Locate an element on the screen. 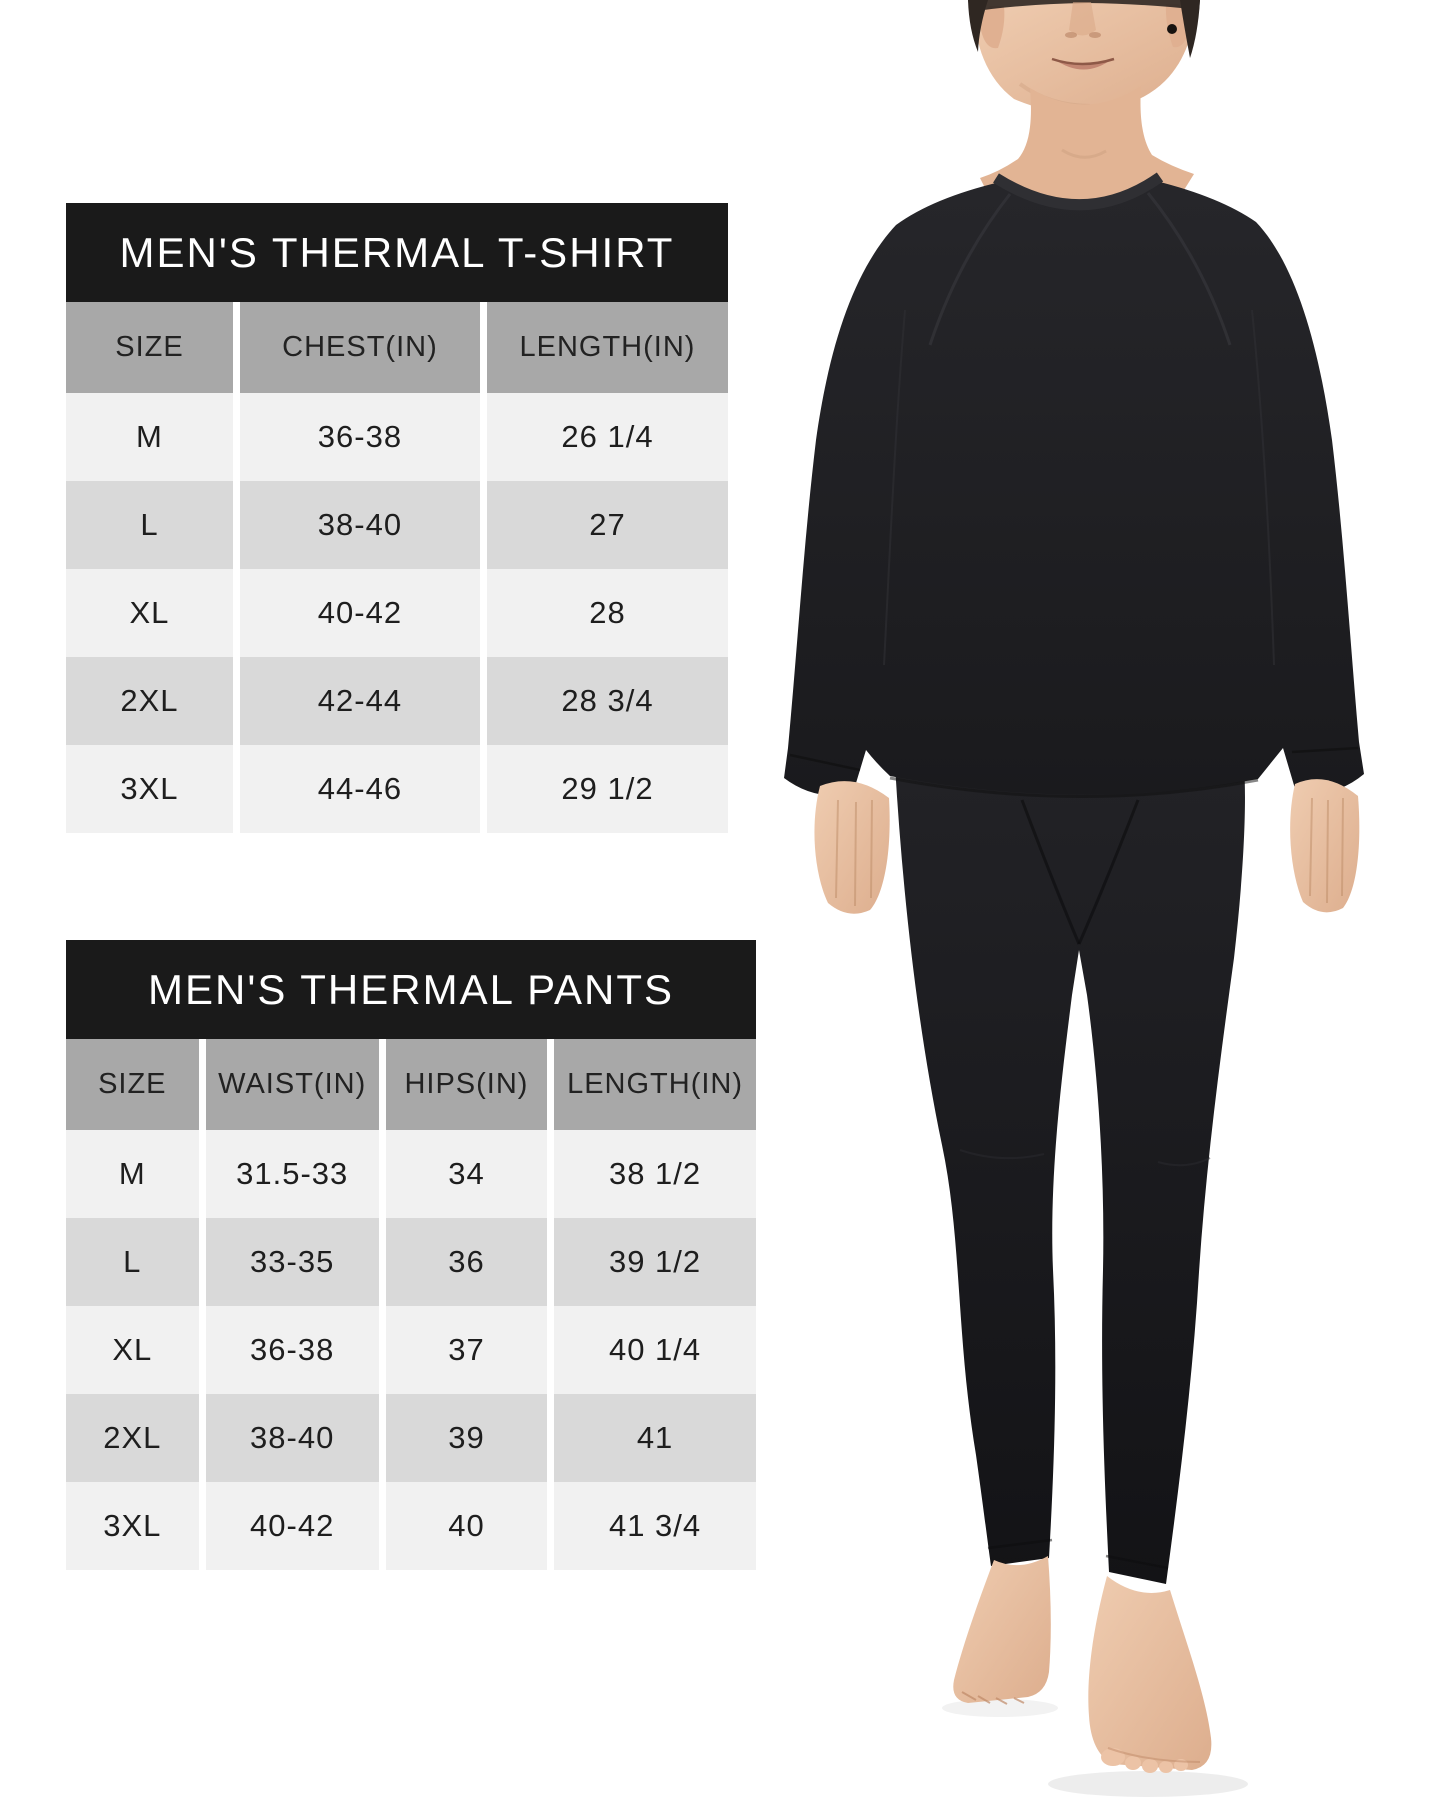  table-cell: 40 is located at coordinates (466, 1526).